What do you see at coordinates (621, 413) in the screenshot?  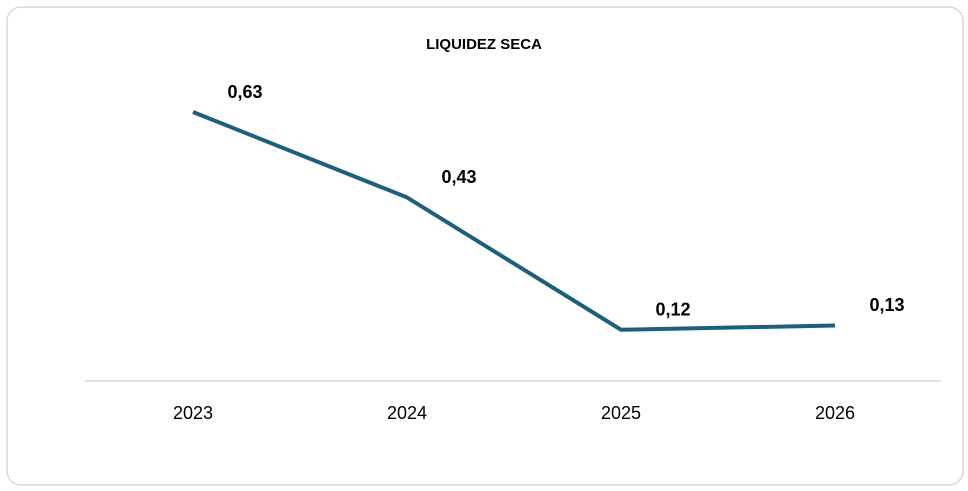 I see `x-tick-label: 2025` at bounding box center [621, 413].